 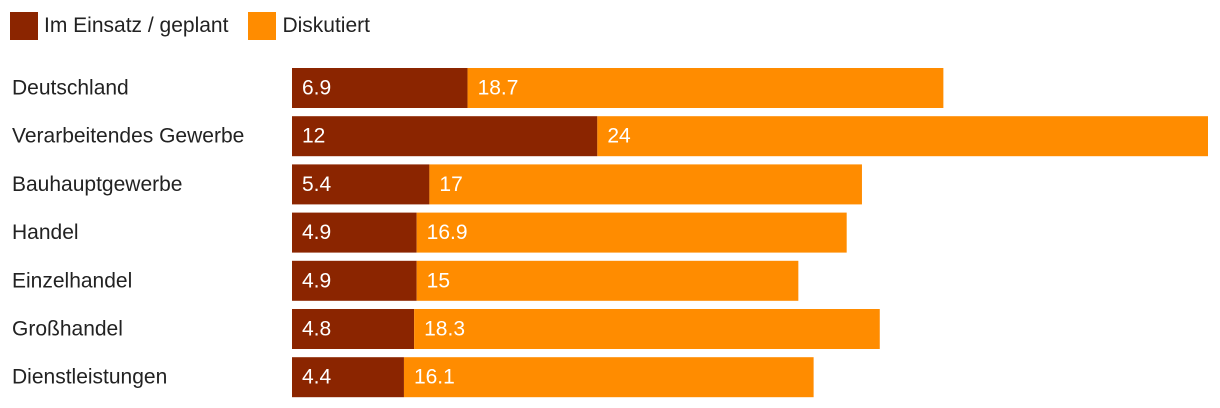 I want to click on legend-item-im-einsatz: Im Einsatz / geplant, so click(x=119, y=26).